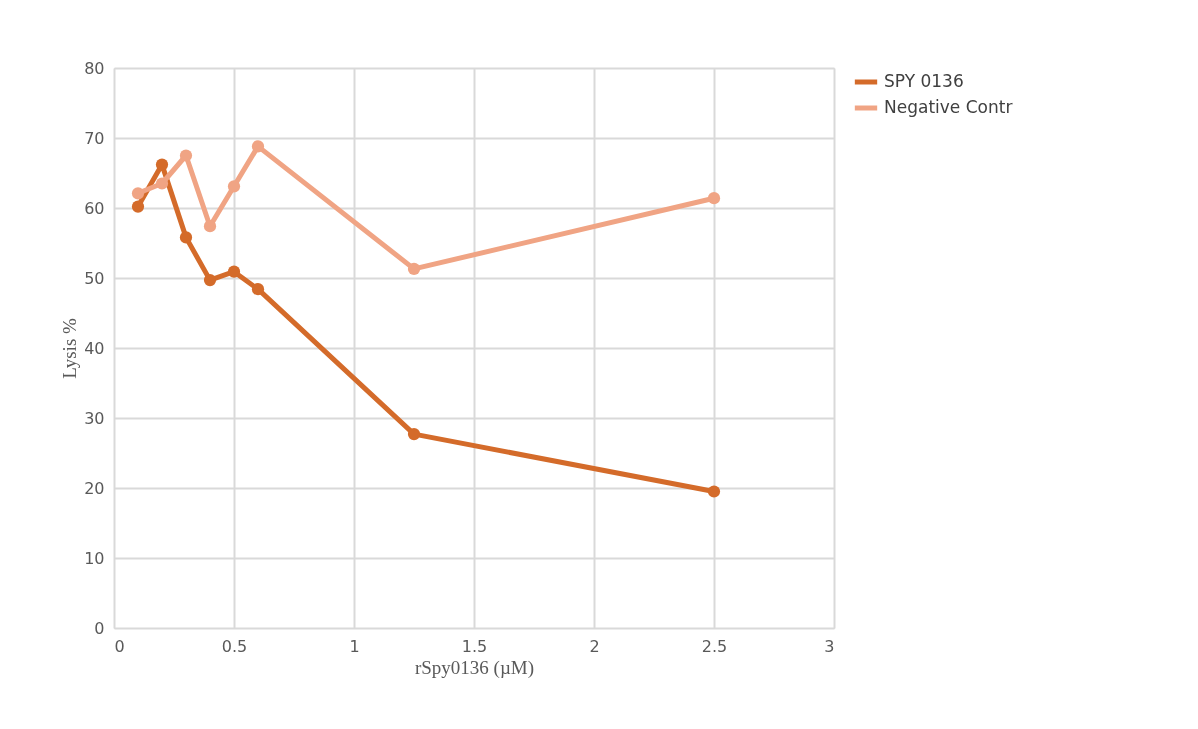 The height and width of the screenshot is (729, 1198). I want to click on y-tick-label: 70, so click(94, 138).